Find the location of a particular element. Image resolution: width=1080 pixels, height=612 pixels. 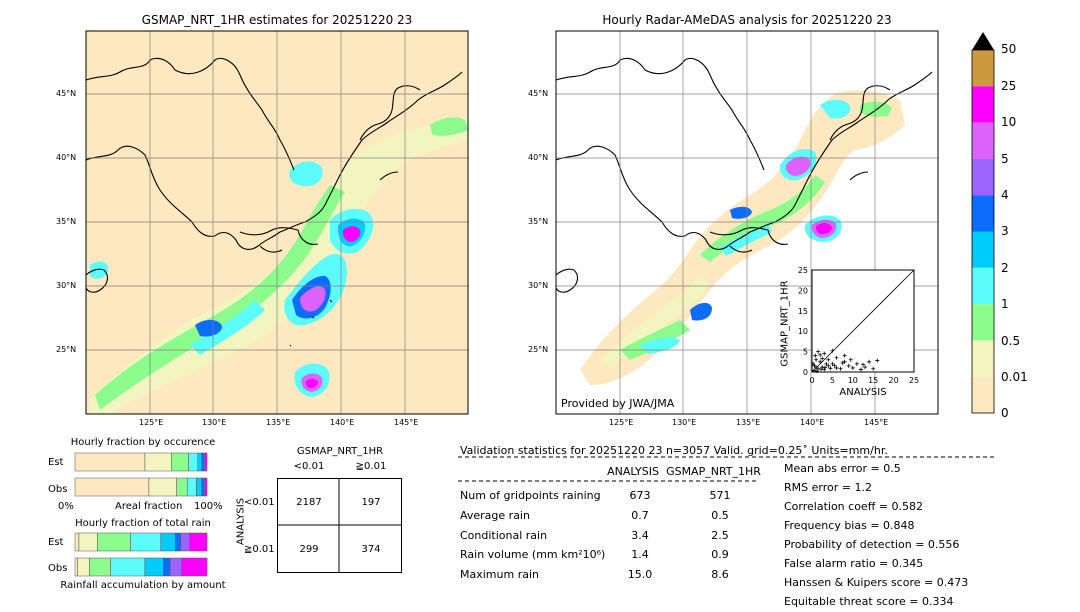

right-map-credit: Provided by JWA/JMA is located at coordinates (618, 403).